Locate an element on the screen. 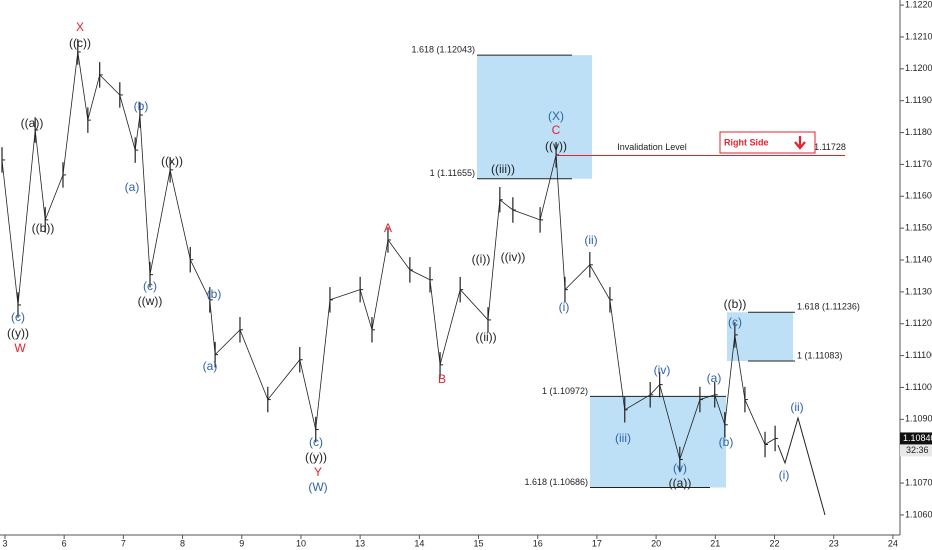 The image size is (932, 550). y-tick-label: 1.11900 is located at coordinates (918, 100).